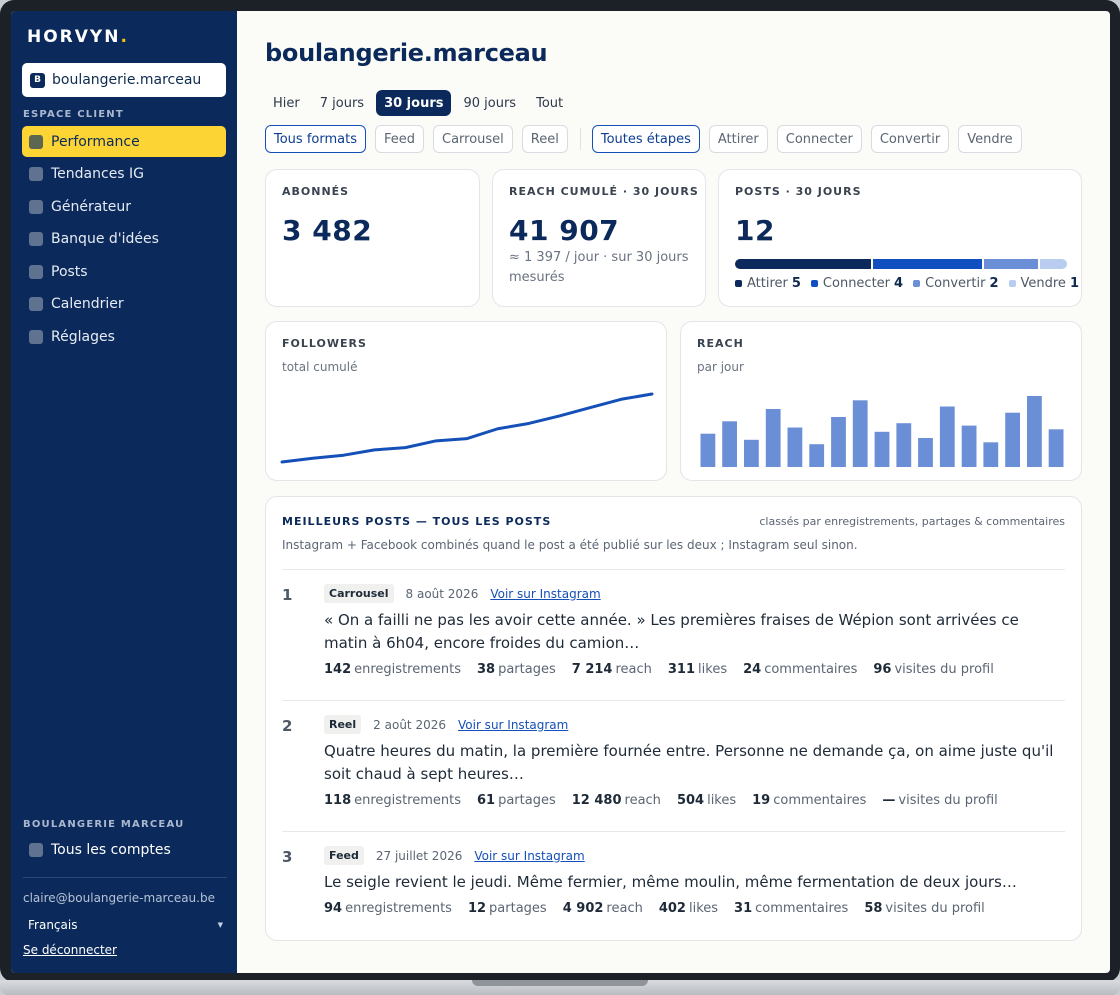 The width and height of the screenshot is (1120, 995). I want to click on tab-range-7-jours: 7 jours, so click(342, 103).